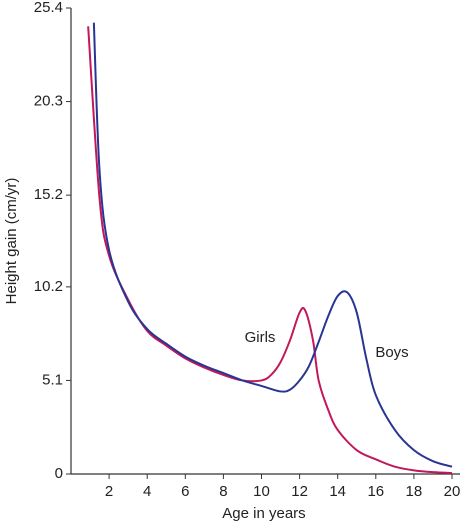  Describe the element at coordinates (223, 491) in the screenshot. I see `x-tick-label: 8` at that location.